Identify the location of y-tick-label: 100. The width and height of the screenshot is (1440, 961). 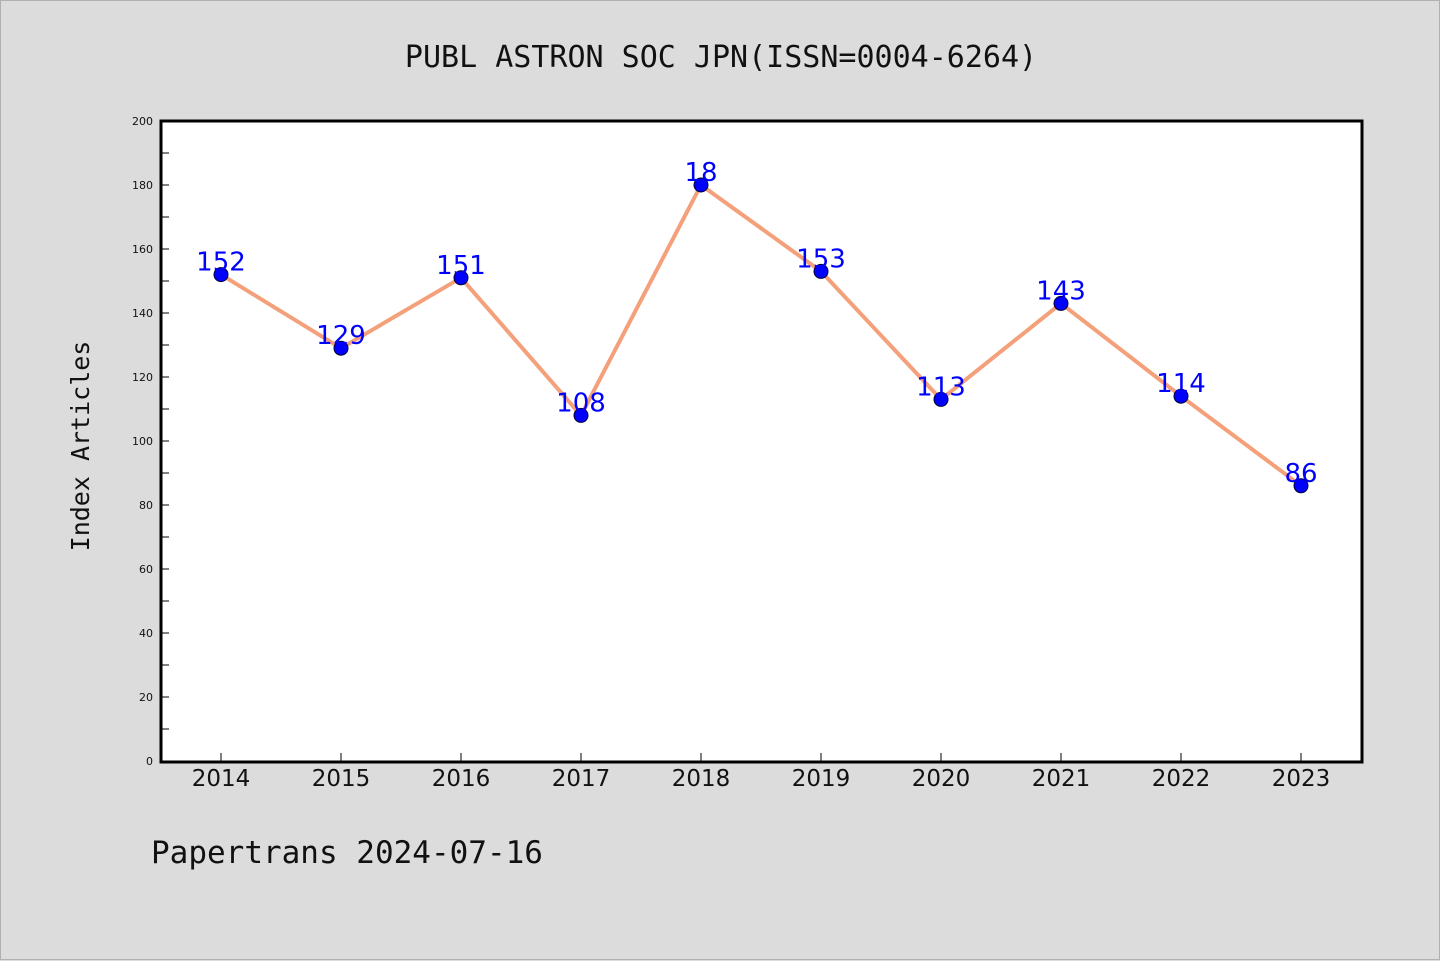
(142, 441).